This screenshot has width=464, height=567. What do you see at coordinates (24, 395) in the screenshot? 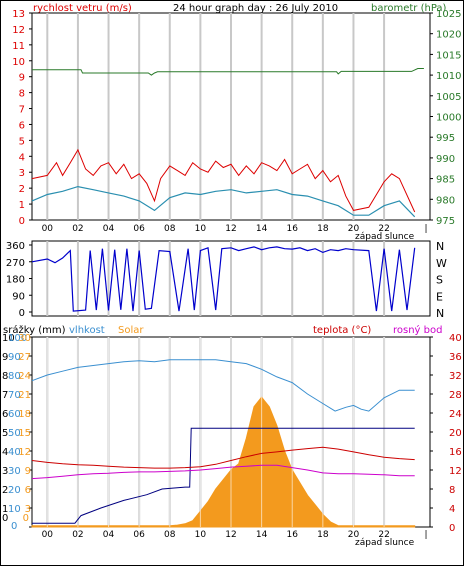
I see `solar-tick-label: 21` at bounding box center [24, 395].